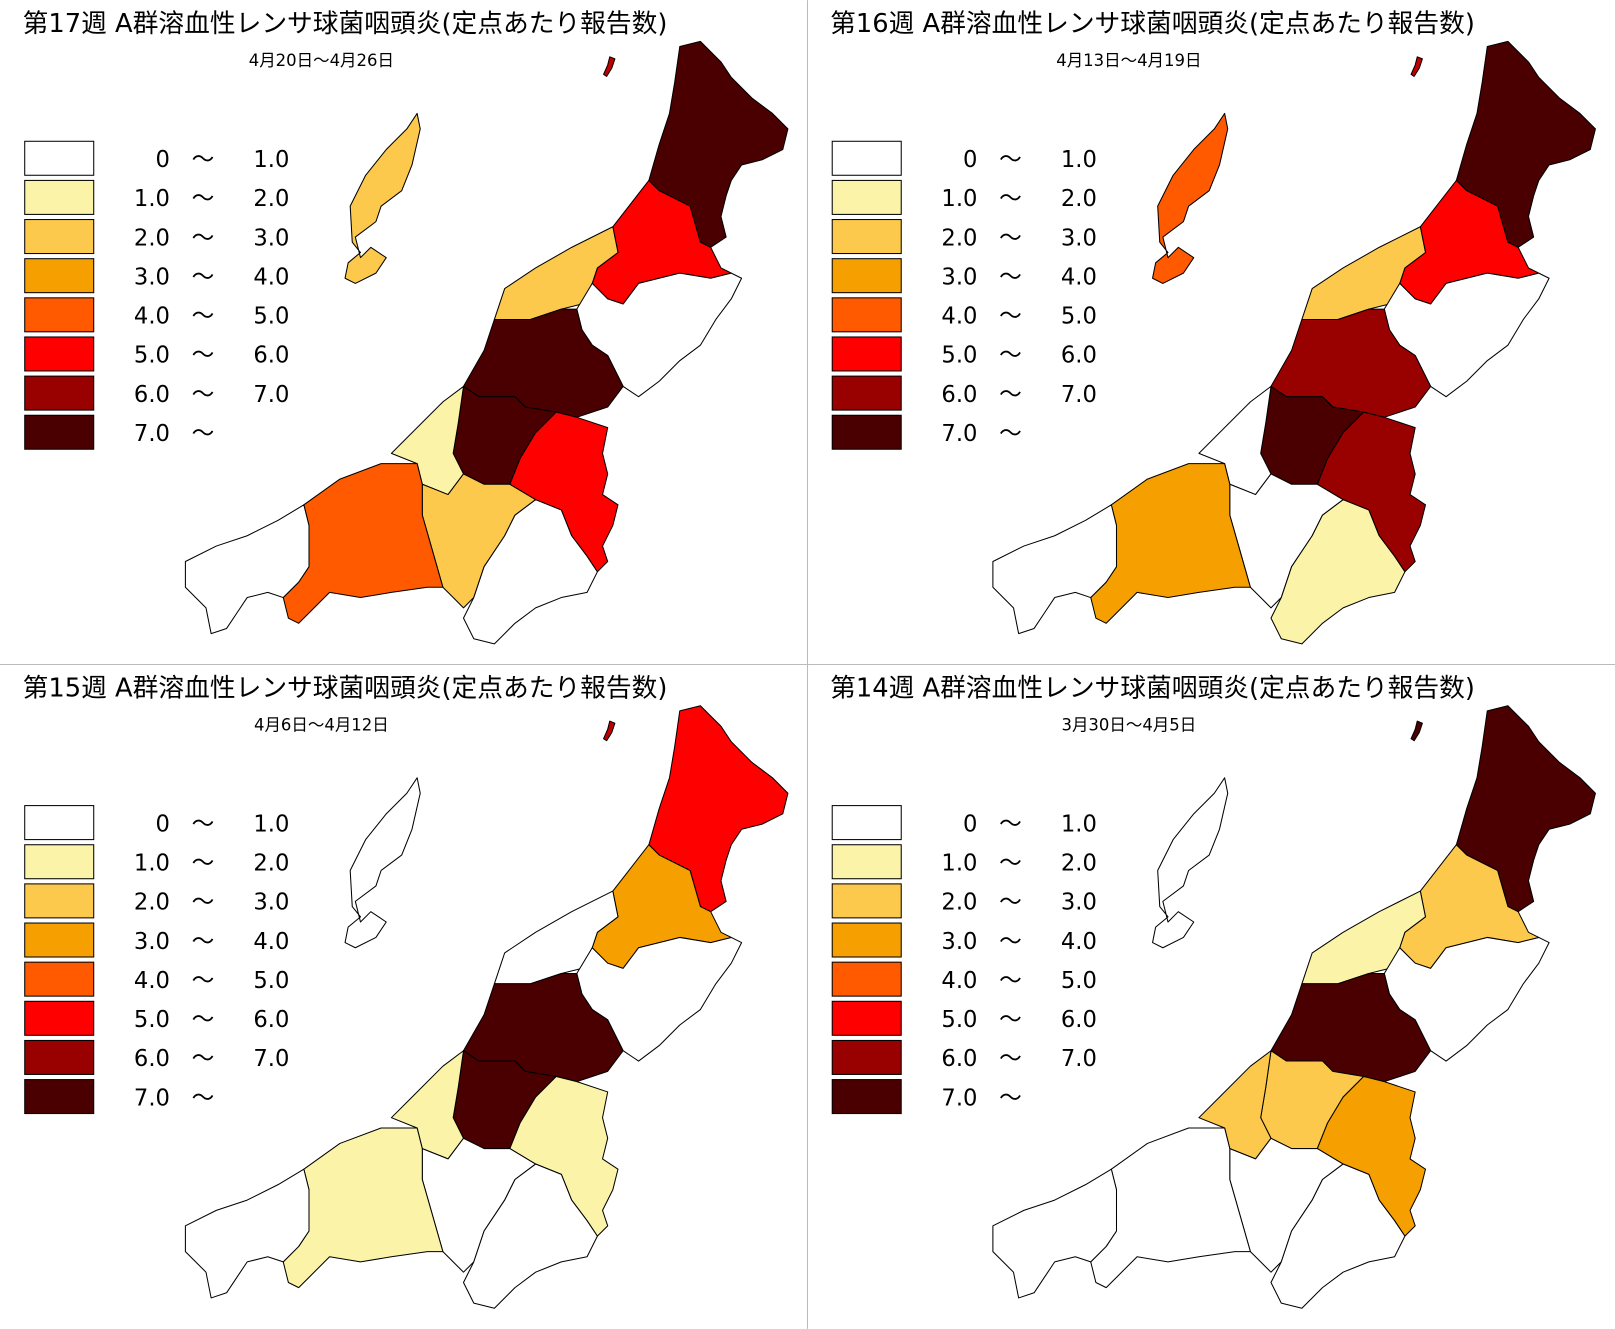 The image size is (1615, 1329). What do you see at coordinates (345, 688) in the screenshot?
I see `map-title: 第15週 A群溶血性レンサ球菌咽頭炎(定点あたり報告数)` at bounding box center [345, 688].